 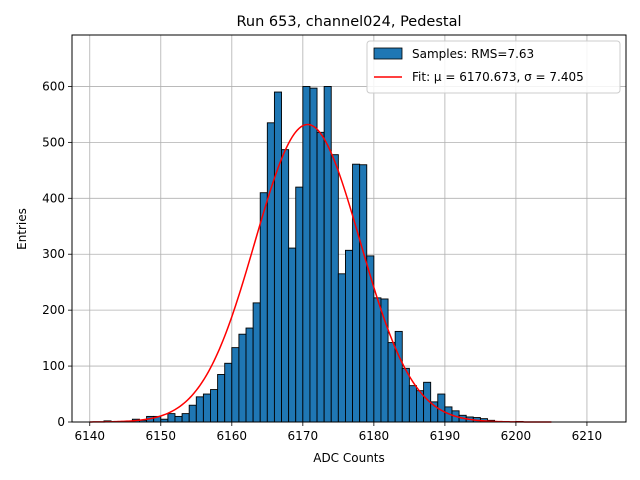 I want to click on x-axis-label: ADC Counts, so click(x=349, y=458).